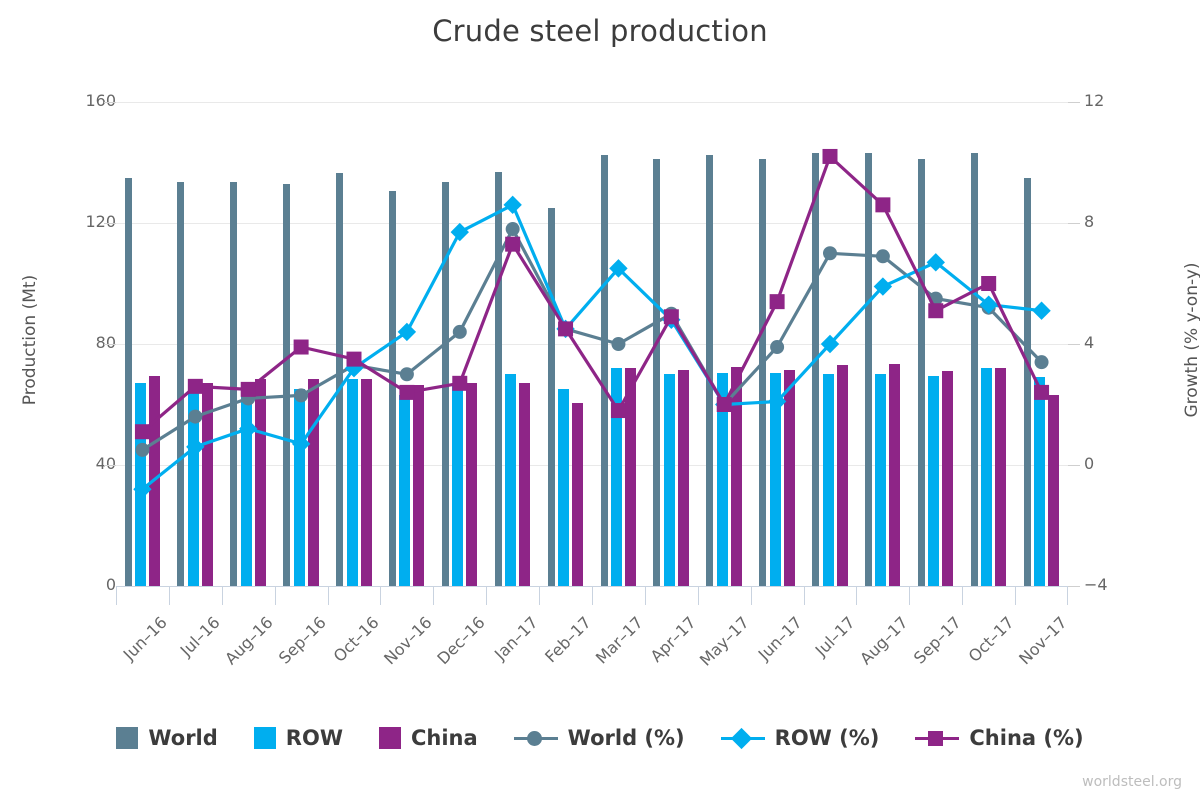 This screenshot has height=800, width=1200. I want to click on x-axis-label-Aug-16: Aug–16, so click(249, 640).